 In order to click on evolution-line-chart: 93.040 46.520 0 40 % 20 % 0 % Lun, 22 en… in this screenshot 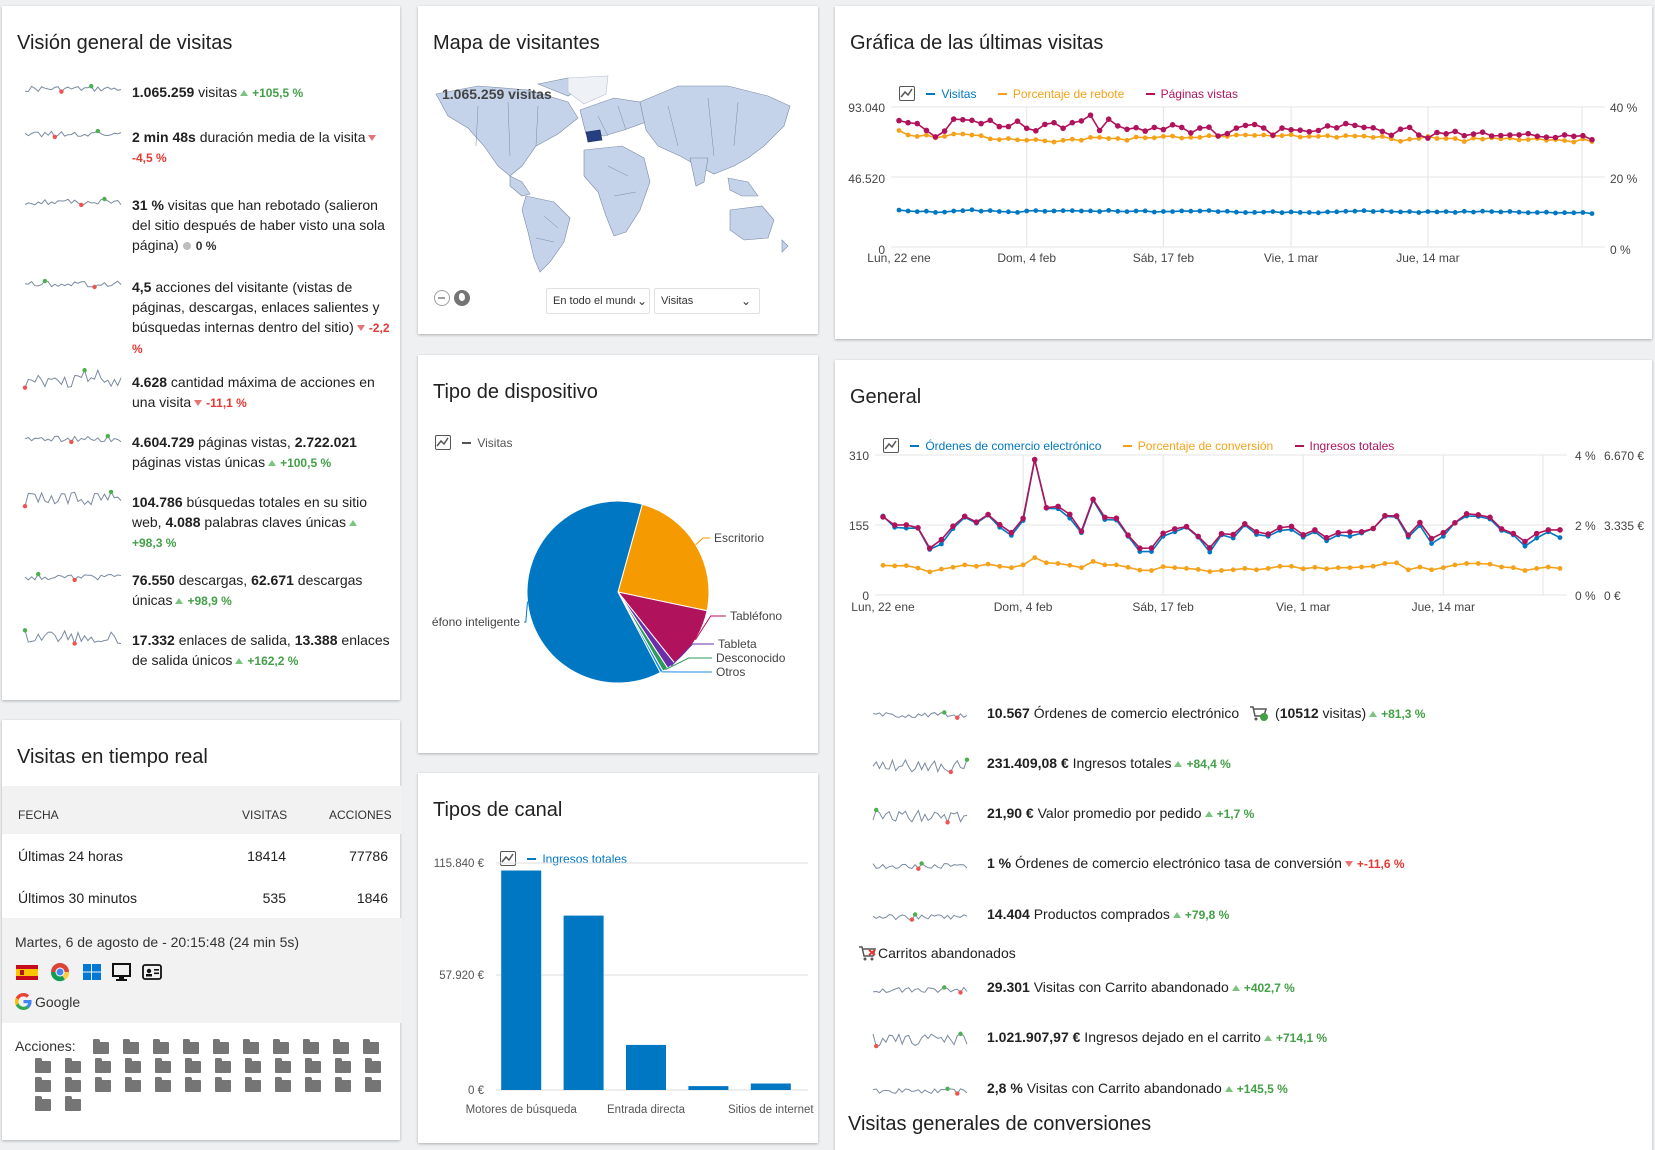, I will do `click(1243, 172)`.